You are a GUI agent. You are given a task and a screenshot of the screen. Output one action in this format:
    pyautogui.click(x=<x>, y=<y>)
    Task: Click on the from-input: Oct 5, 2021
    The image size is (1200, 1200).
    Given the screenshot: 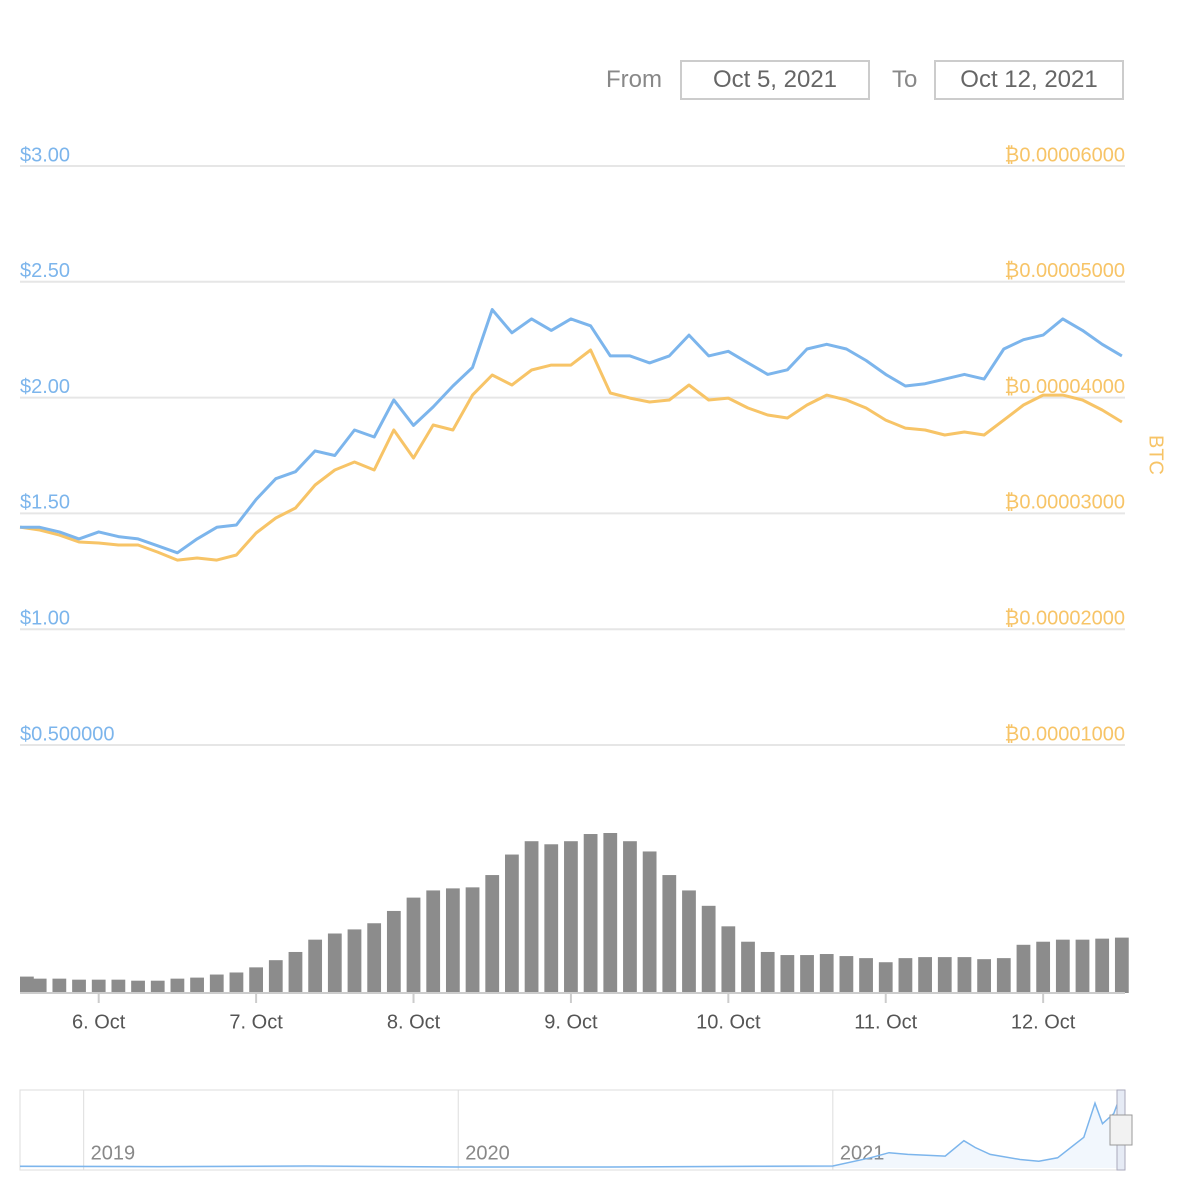 What is the action you would take?
    pyautogui.click(x=775, y=80)
    